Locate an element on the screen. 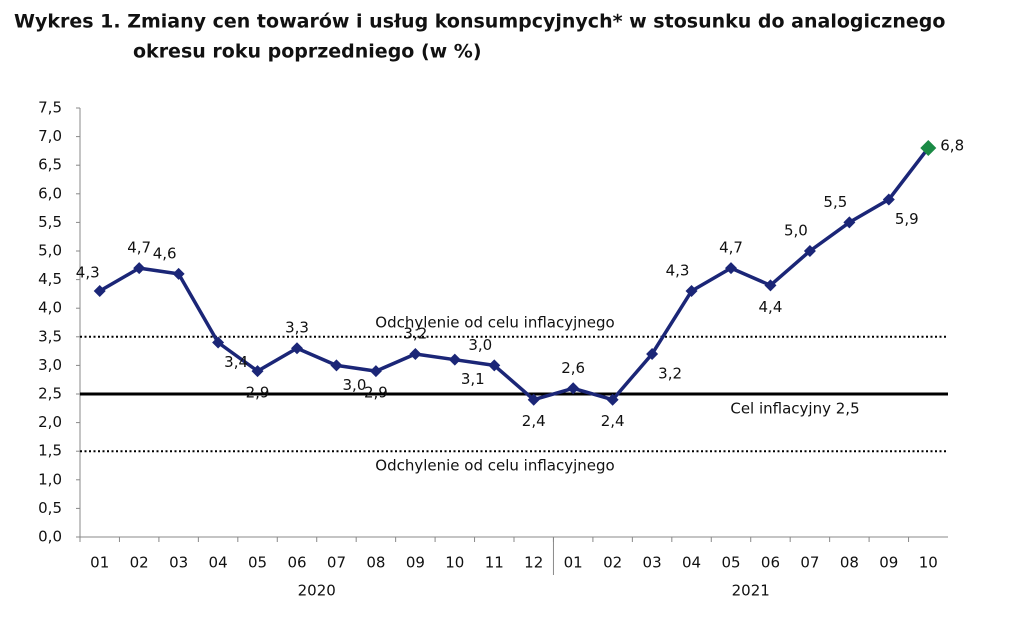 Image resolution: width=1011 pixels, height=641 pixels. value-label: 5,0 is located at coordinates (796, 231).